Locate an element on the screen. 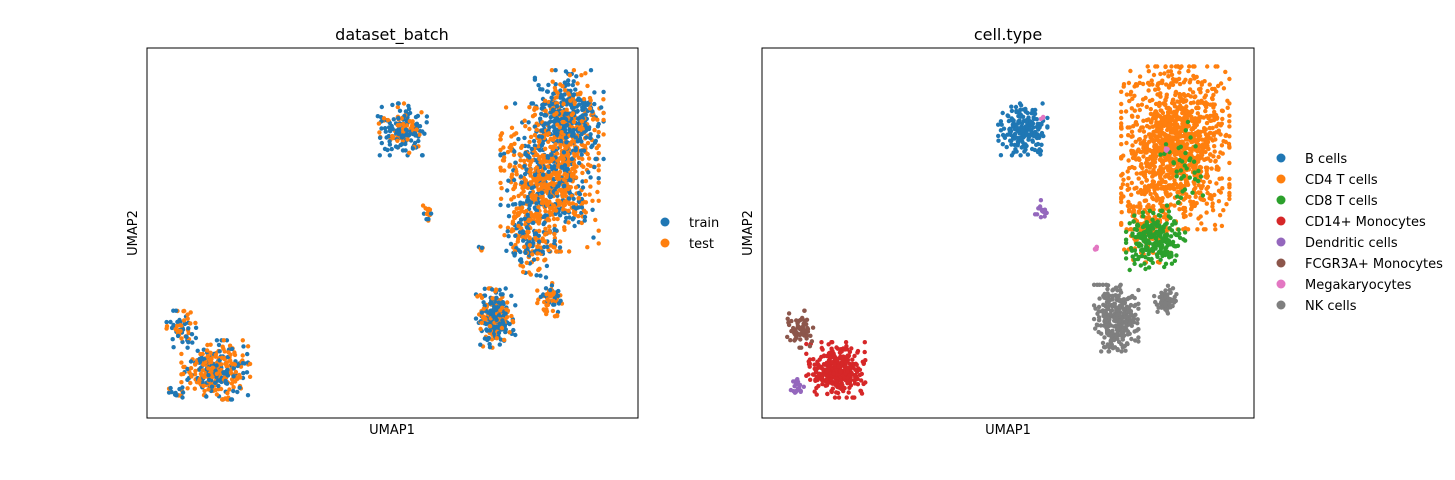 Image resolution: width=1455 pixels, height=480 pixels. legend-label: test is located at coordinates (701, 244).